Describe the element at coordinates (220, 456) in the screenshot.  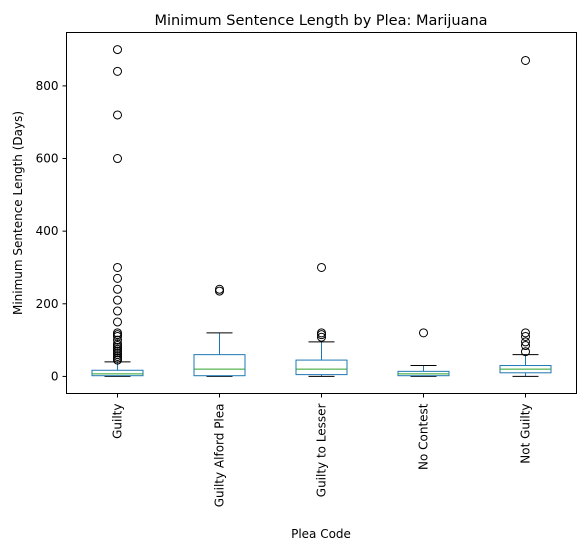
I see `x-tick-label: Guilty Alford Plea` at that location.